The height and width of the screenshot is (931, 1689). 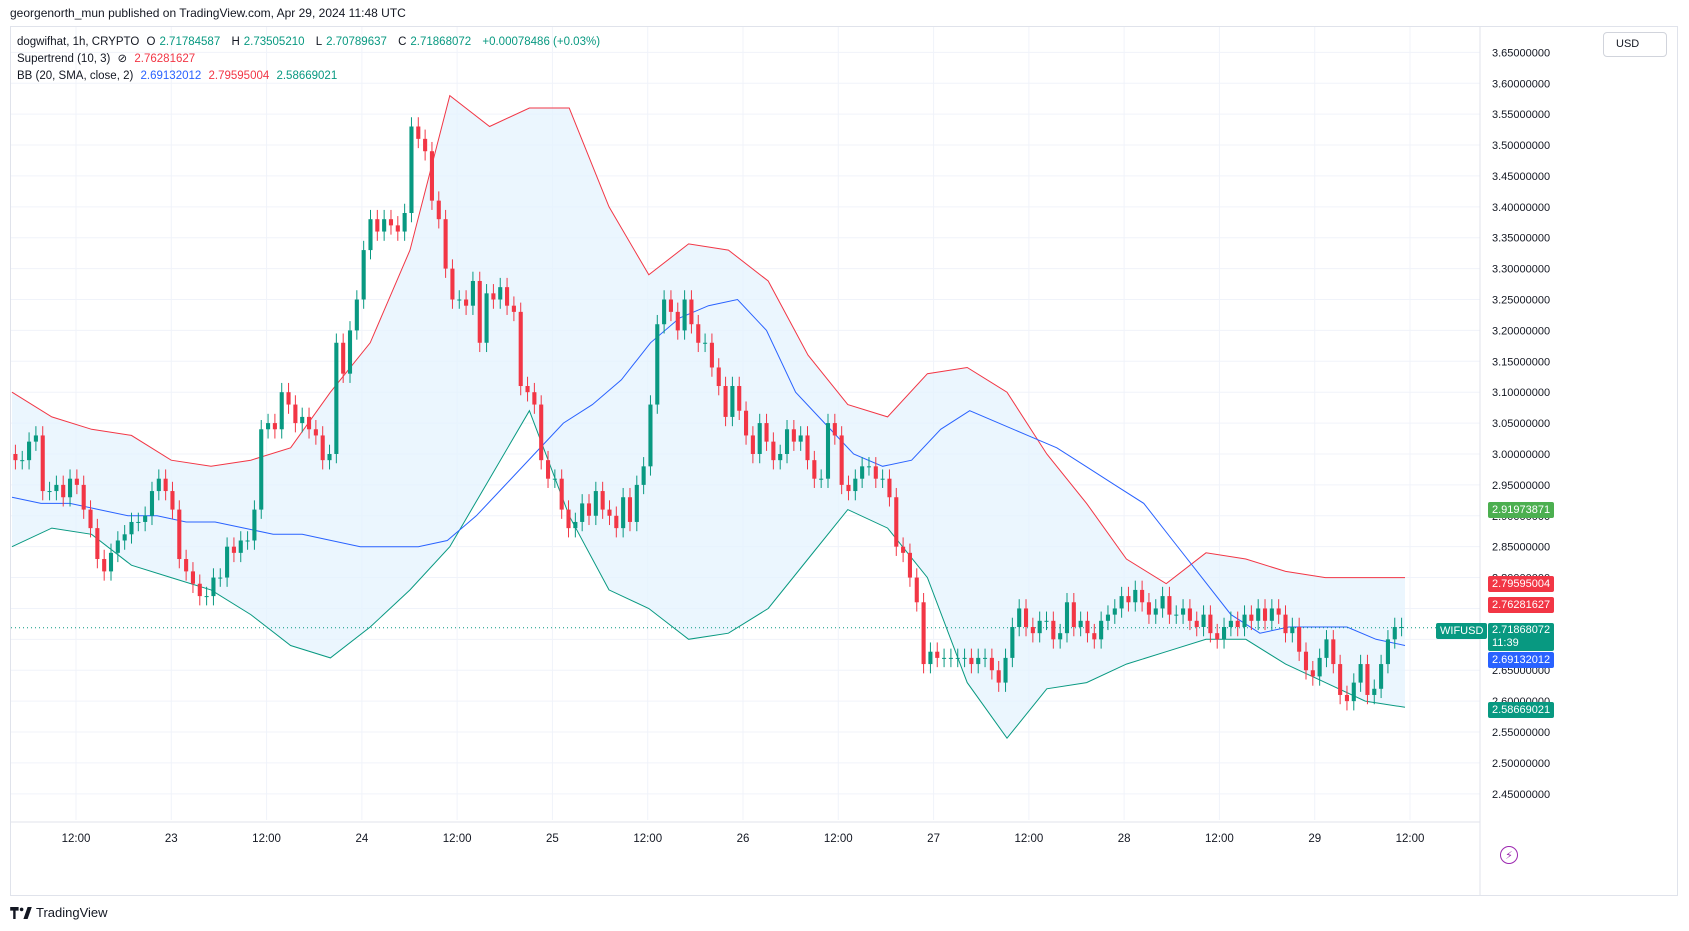 What do you see at coordinates (21, 912) in the screenshot?
I see `tradingview-logo-icon` at bounding box center [21, 912].